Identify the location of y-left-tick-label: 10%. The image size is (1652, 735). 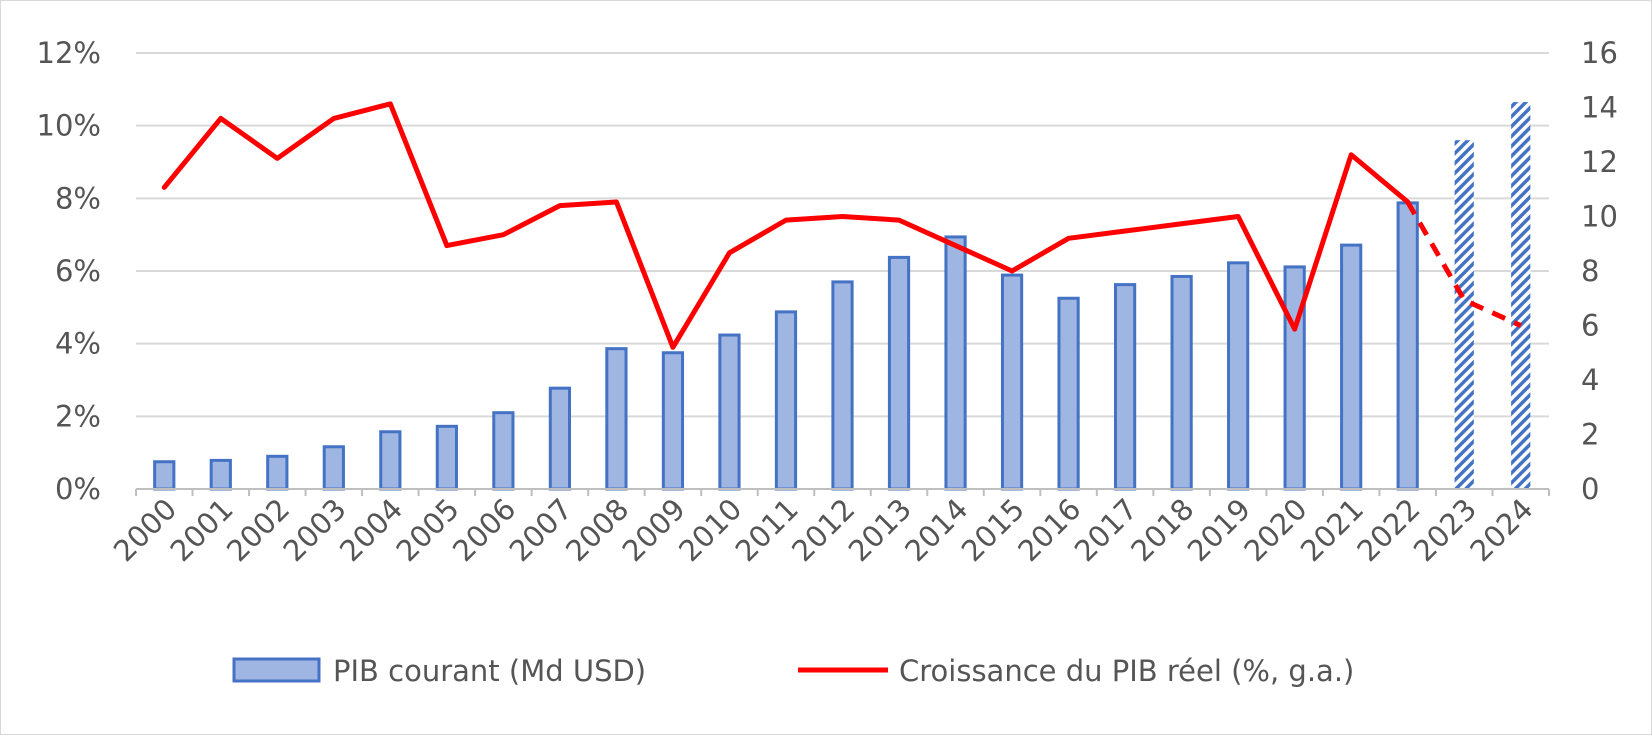
(69, 126).